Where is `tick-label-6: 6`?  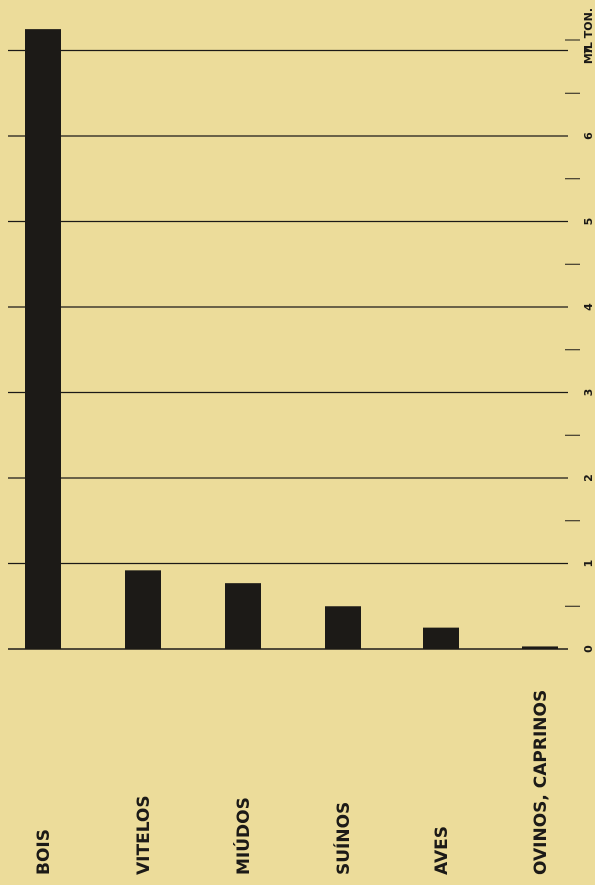 tick-label-6: 6 is located at coordinates (588, 136).